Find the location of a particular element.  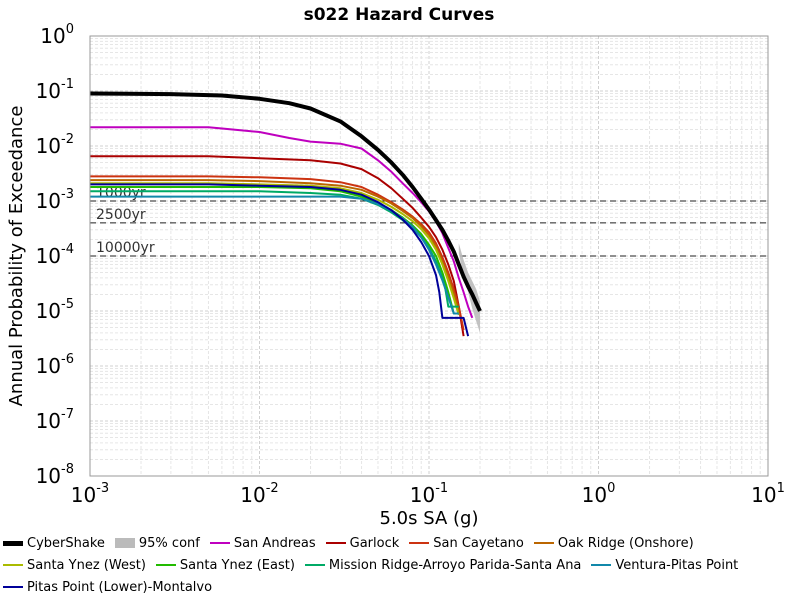

x-axis-label: 5.0s SA (g) is located at coordinates (429, 518).